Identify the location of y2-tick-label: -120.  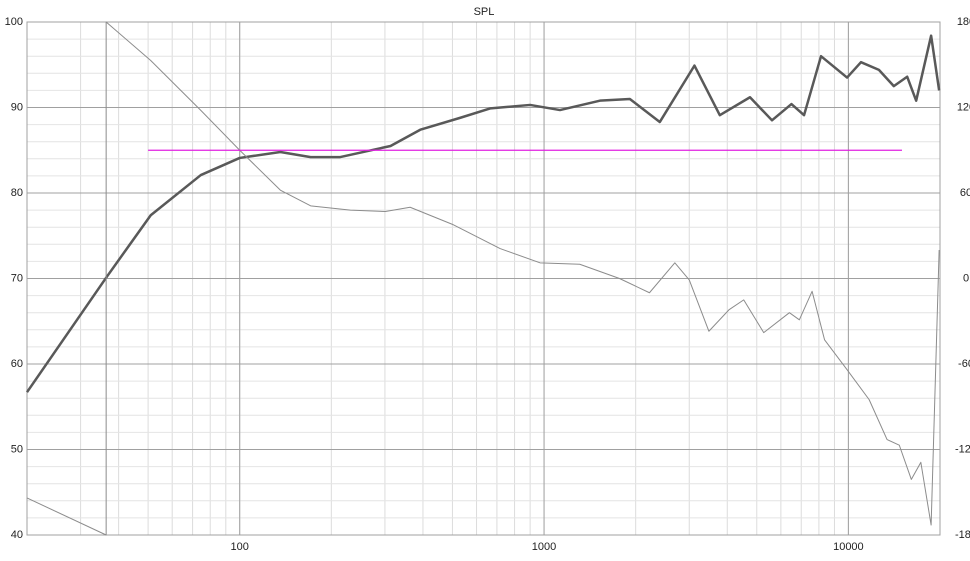
(962, 449).